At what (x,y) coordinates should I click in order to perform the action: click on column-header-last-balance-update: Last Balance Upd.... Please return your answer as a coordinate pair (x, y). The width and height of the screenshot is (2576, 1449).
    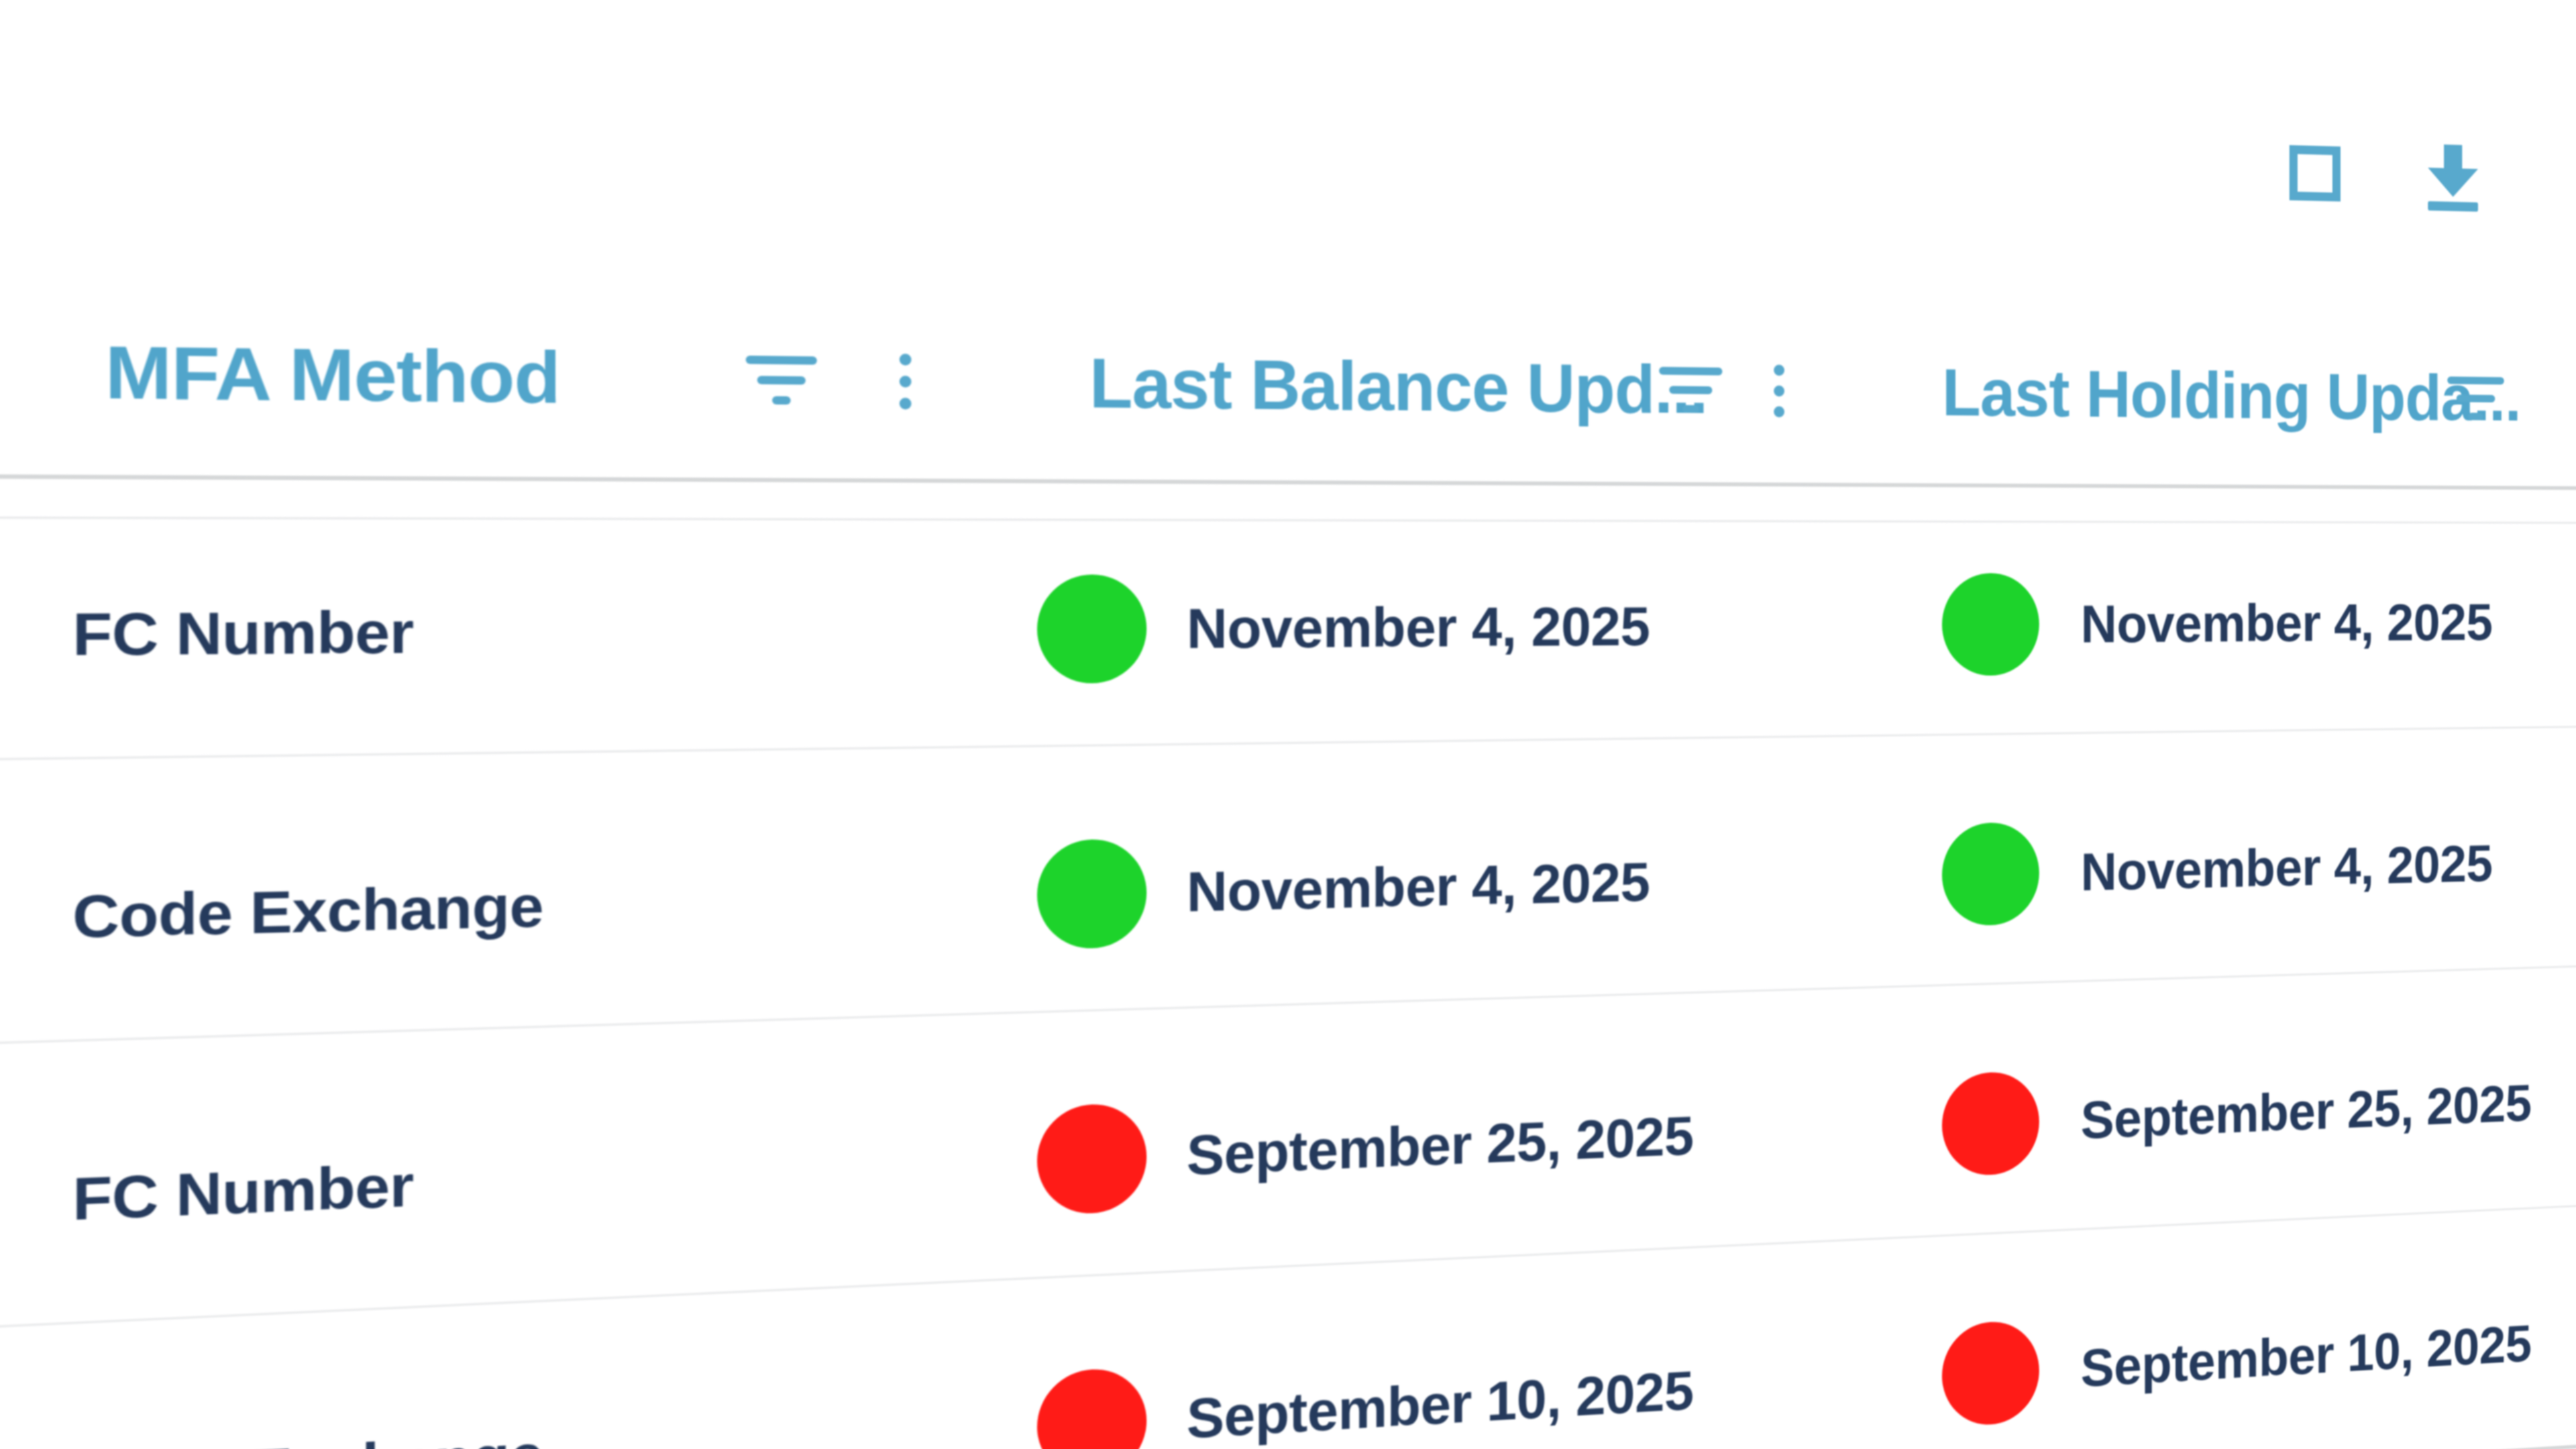
    Looking at the image, I should click on (1398, 385).